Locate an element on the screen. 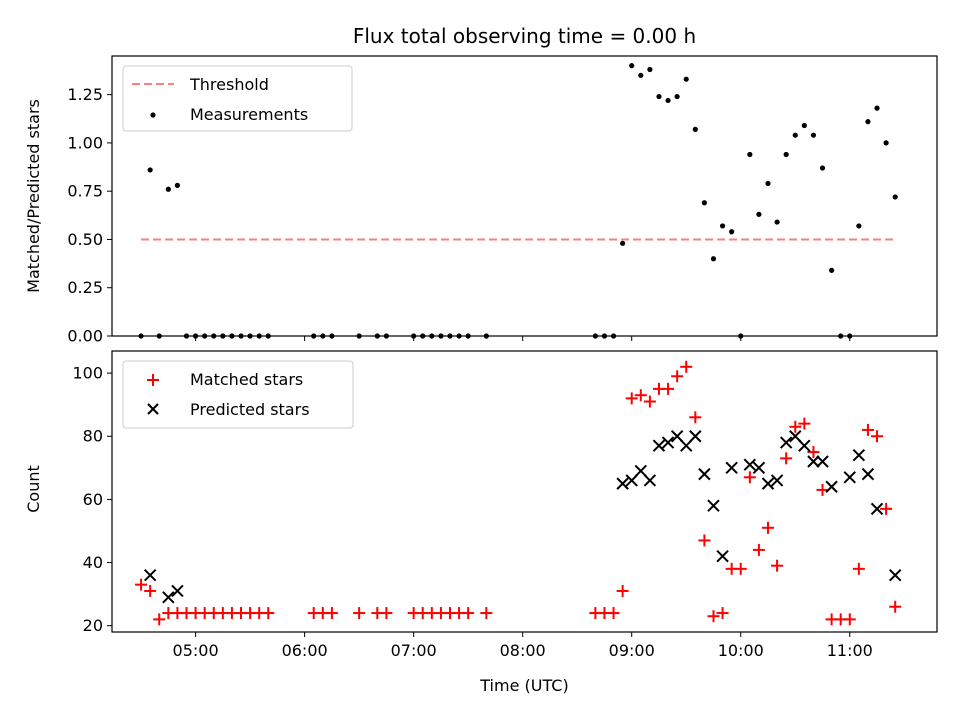 Image resolution: width=960 pixels, height=720 pixels. bottom-legend: Matched stars Predicted stars is located at coordinates (238, 394).